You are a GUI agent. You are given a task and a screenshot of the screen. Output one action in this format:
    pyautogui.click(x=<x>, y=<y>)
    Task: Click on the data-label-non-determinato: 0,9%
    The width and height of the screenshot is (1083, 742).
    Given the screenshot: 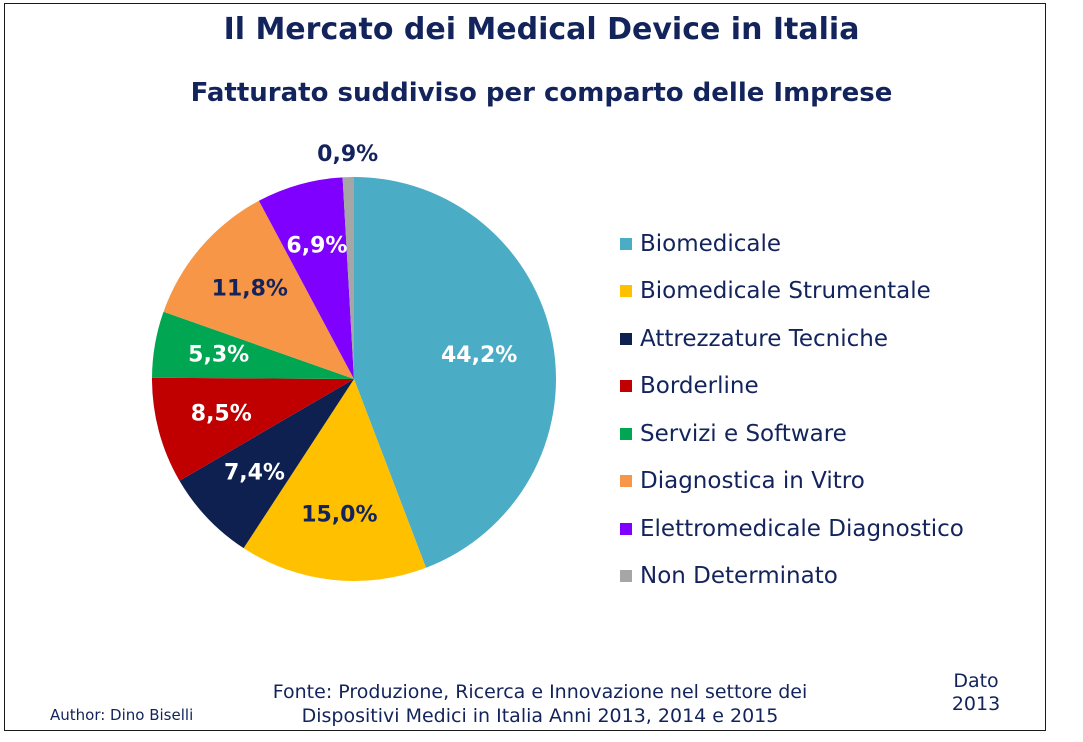 What is the action you would take?
    pyautogui.click(x=347, y=154)
    